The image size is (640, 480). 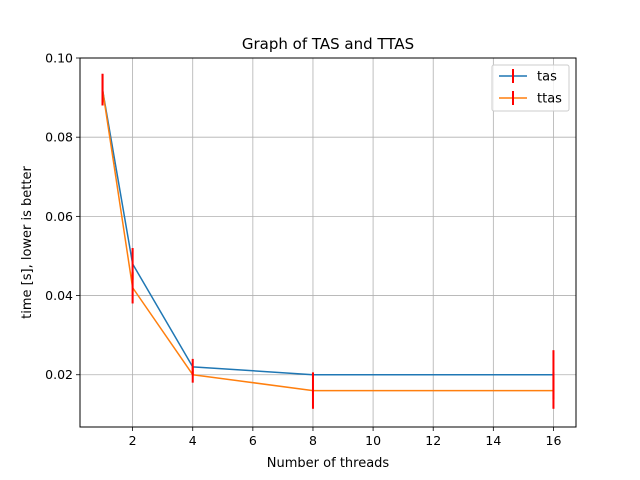 What do you see at coordinates (253, 440) in the screenshot?
I see `x-tick-label: 6` at bounding box center [253, 440].